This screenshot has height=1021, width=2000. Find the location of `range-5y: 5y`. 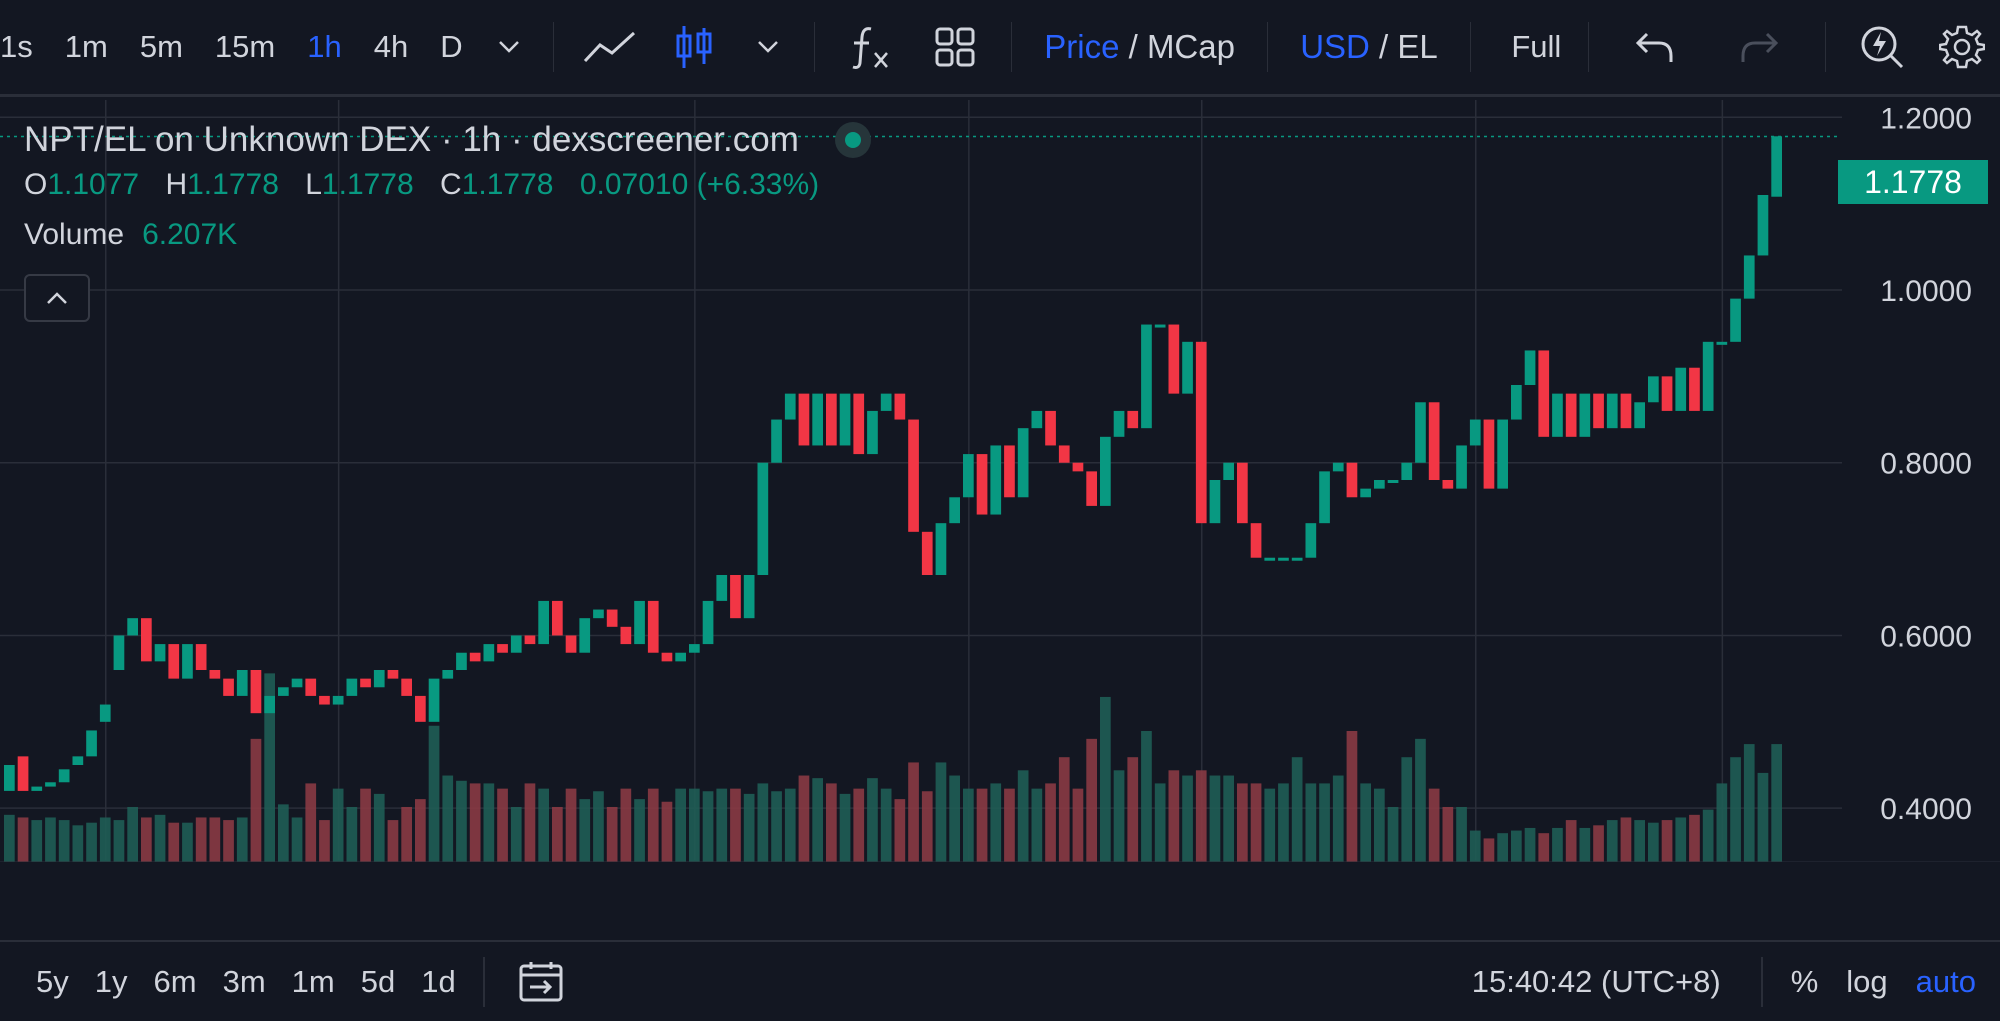

range-5y: 5y is located at coordinates (52, 981).